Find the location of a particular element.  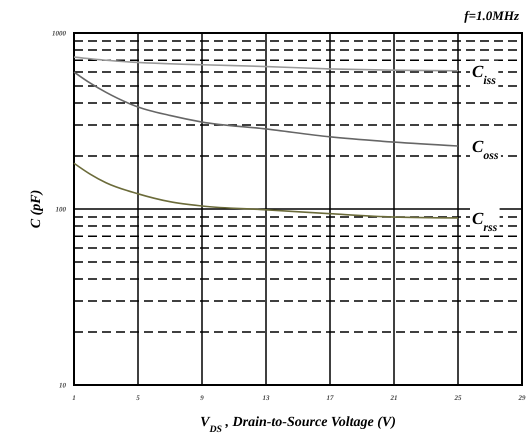

x-axis-title: V$_{DS}$ , Drain-to-Source Voltage (V) is located at coordinates (298, 424).